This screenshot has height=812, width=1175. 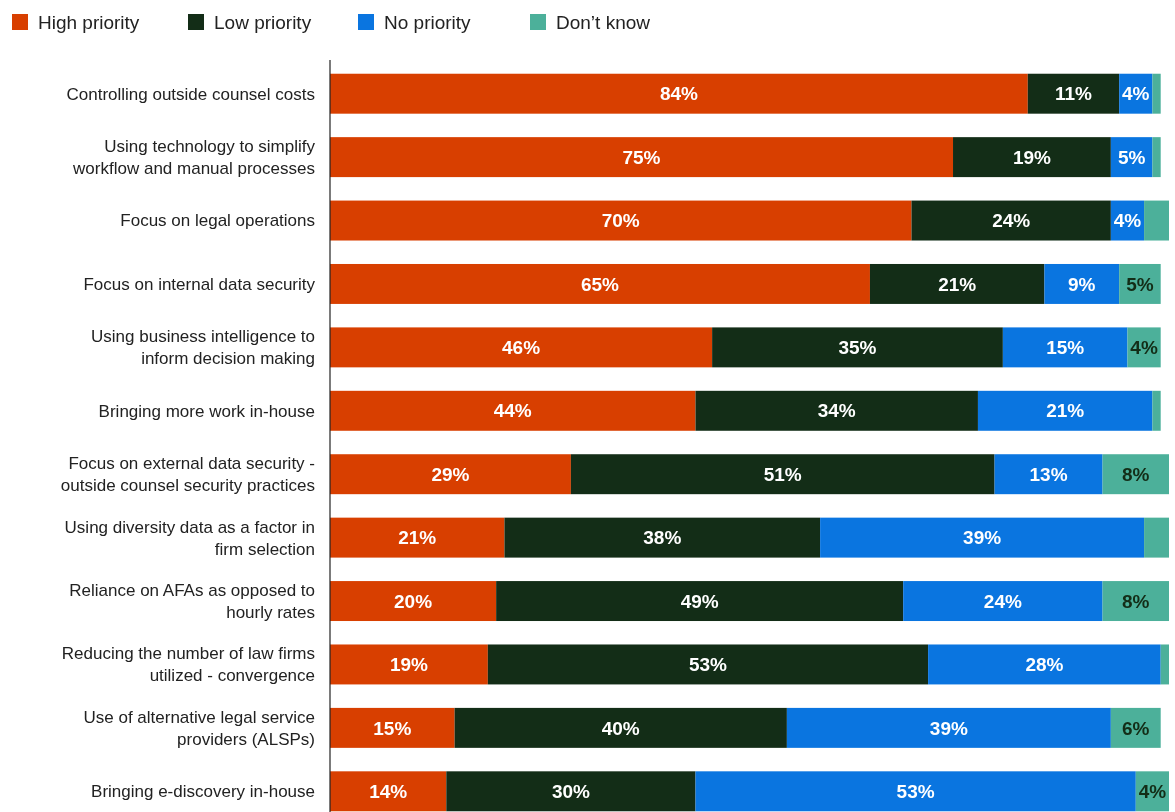 I want to click on data-label: 40%, so click(x=620, y=728).